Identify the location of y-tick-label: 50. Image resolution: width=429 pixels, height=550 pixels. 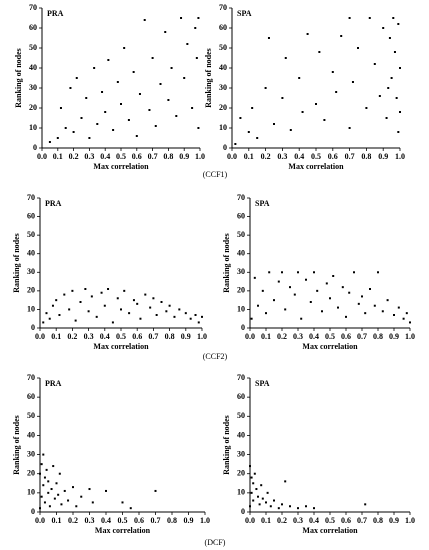
(31, 234).